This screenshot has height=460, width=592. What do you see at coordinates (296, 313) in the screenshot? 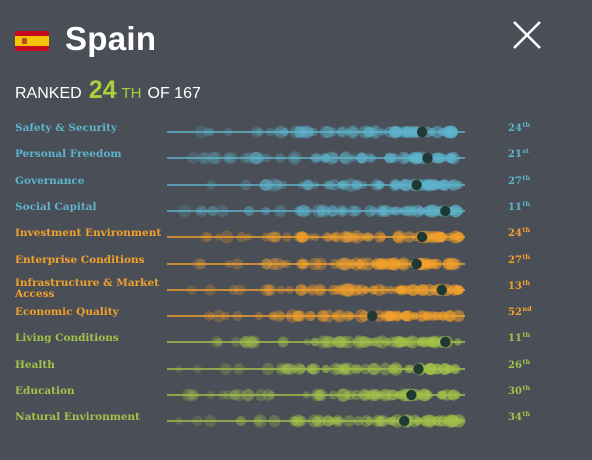
I see `pillar-row: Economic Quality 52nd` at bounding box center [296, 313].